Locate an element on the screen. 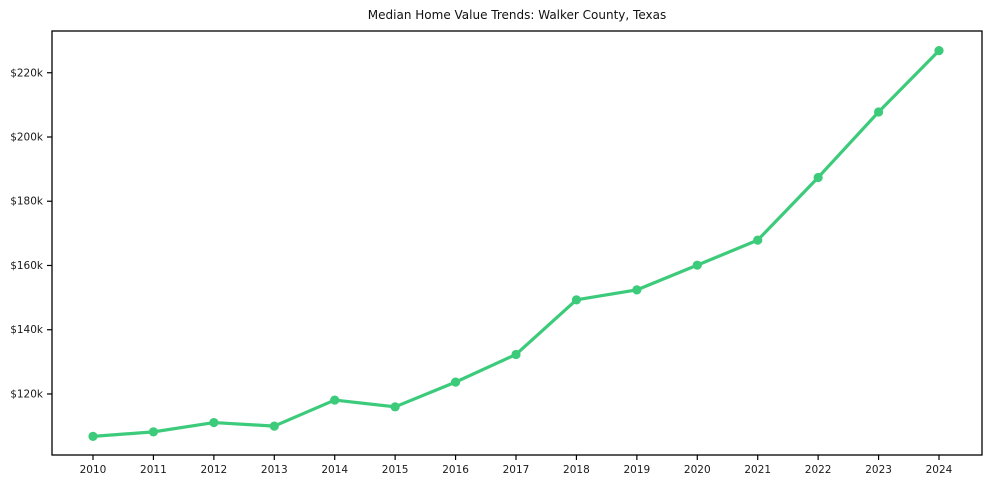 The height and width of the screenshot is (490, 989). x-tick-label: 2024 is located at coordinates (939, 470).